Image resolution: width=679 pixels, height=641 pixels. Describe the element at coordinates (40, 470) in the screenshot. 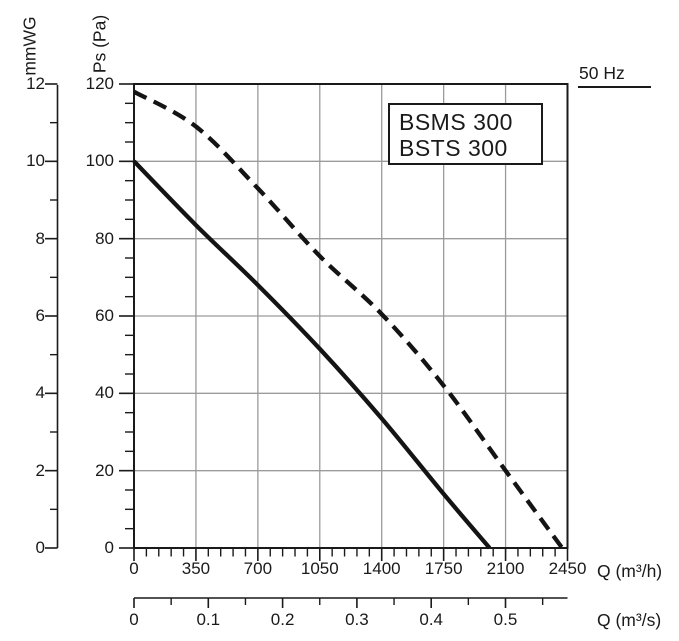

I see `mmwg-tick-label-2: 2` at that location.